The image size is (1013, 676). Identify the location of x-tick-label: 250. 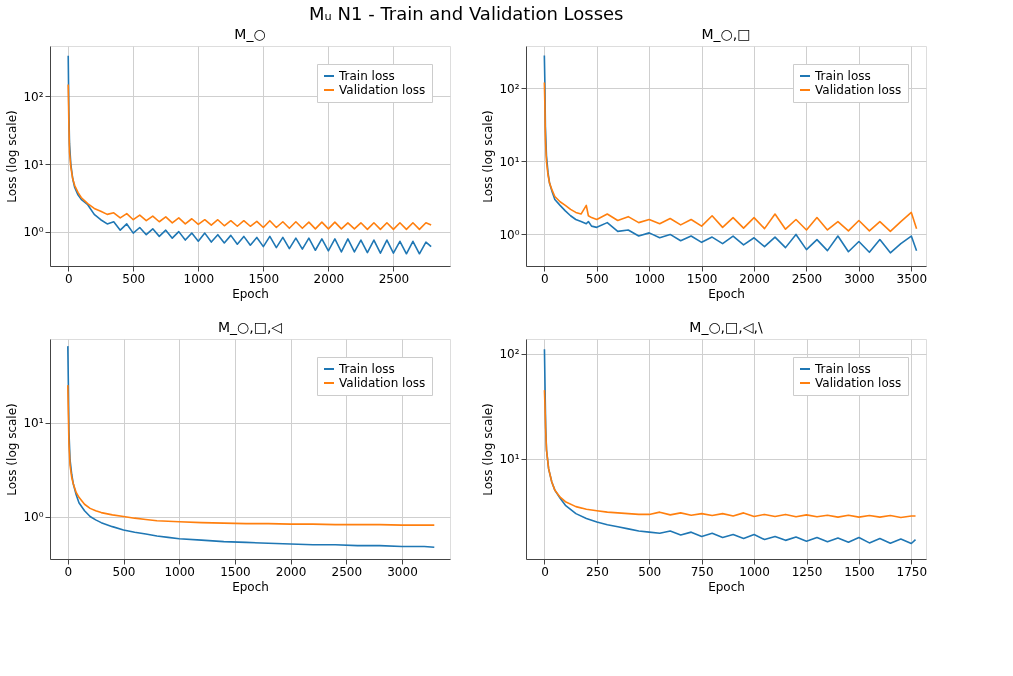
(597, 571).